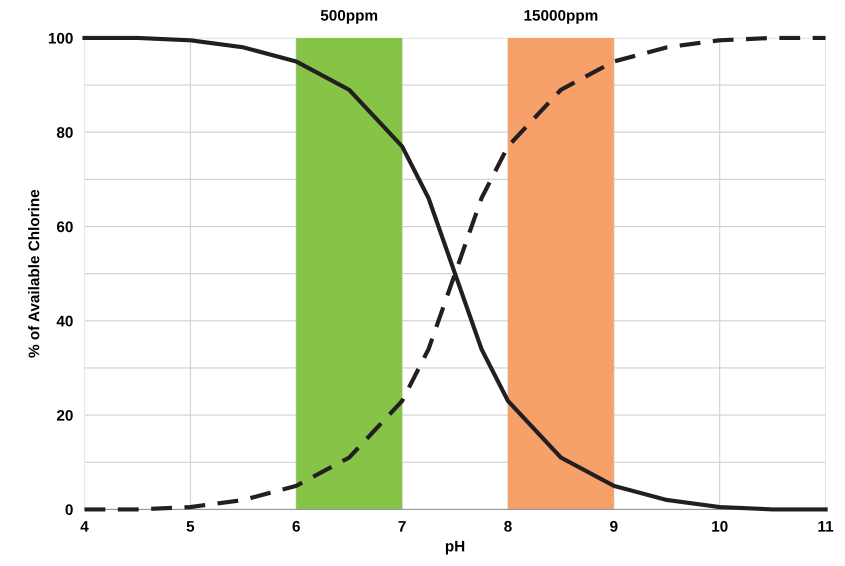 The width and height of the screenshot is (845, 566). Describe the element at coordinates (69, 510) in the screenshot. I see `y-tick-label: 0` at that location.